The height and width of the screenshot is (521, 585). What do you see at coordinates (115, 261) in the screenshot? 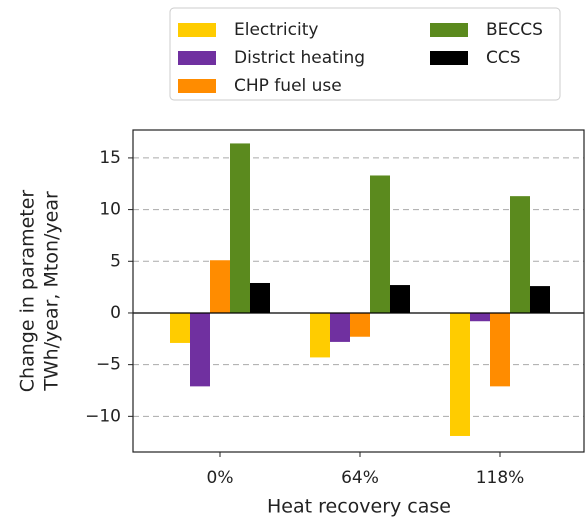
I see `y-tick-label: 5` at bounding box center [115, 261].